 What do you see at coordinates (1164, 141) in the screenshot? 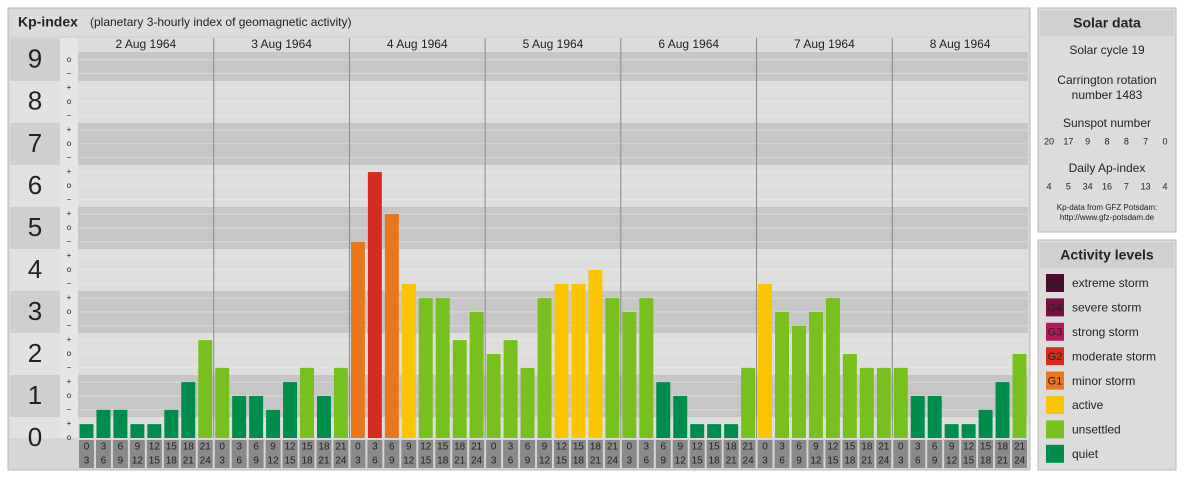
I see `sunspot-value: 0` at bounding box center [1164, 141].